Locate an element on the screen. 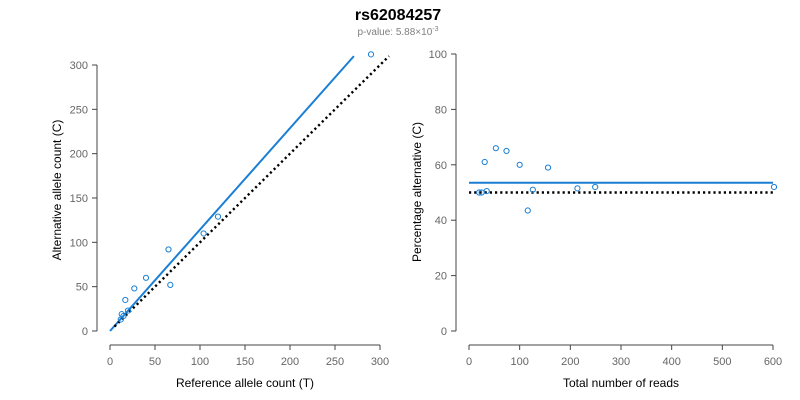 The width and height of the screenshot is (800, 400). y-tick-label: 150 is located at coordinates (79, 199).